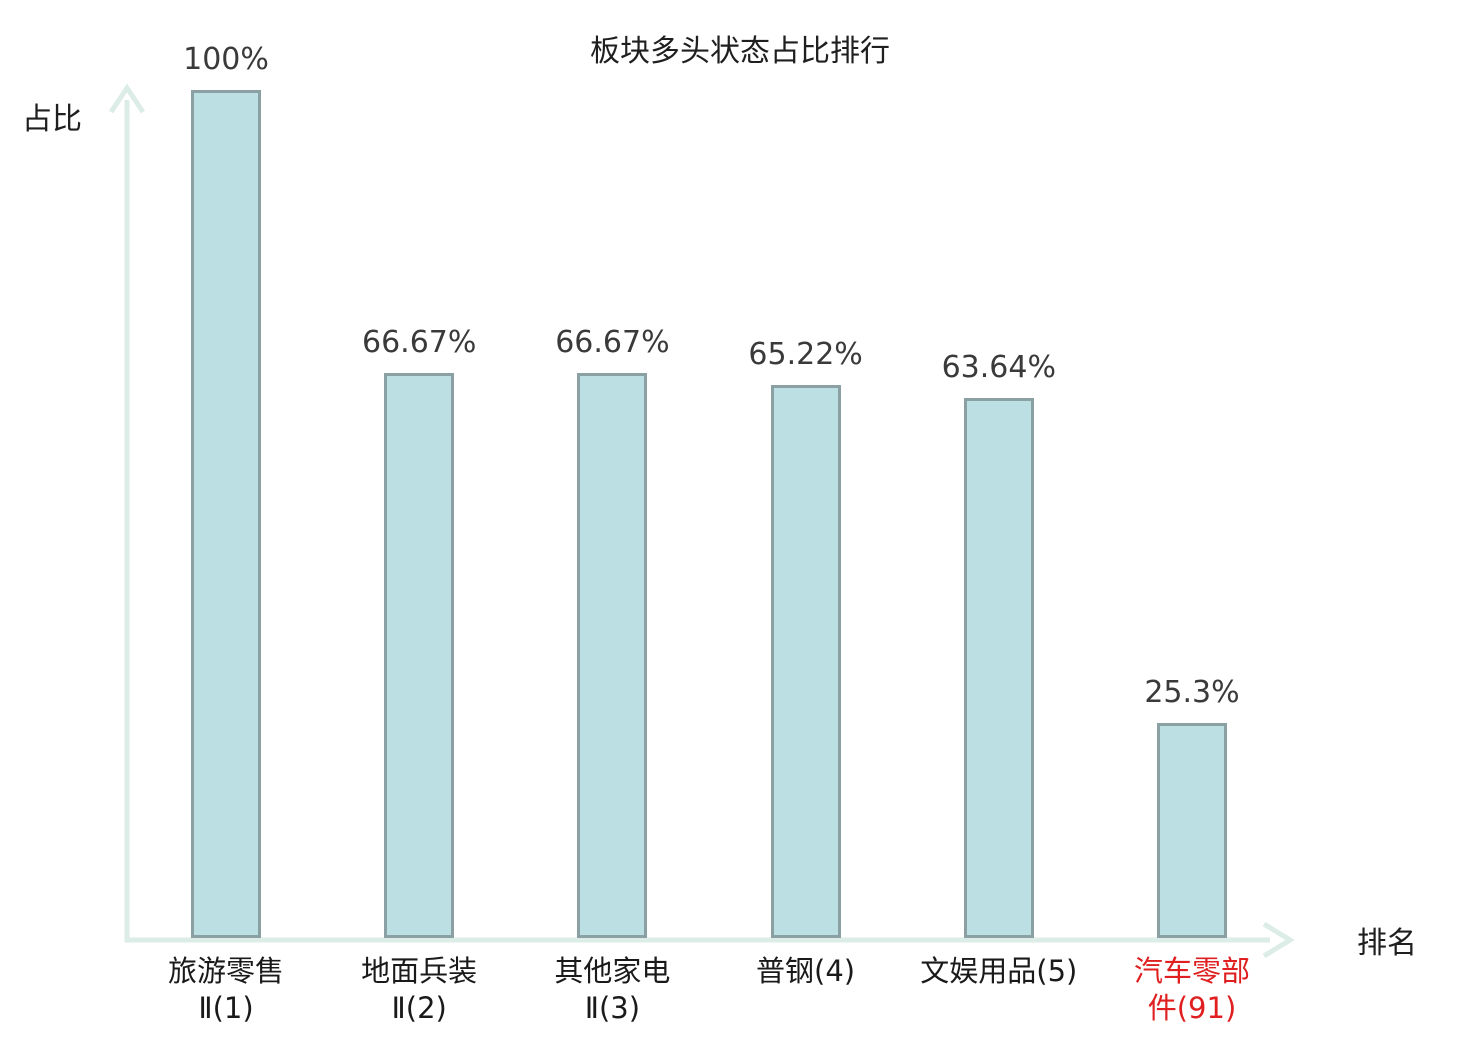  What do you see at coordinates (127, 98) in the screenshot?
I see `y-axis-arrow-icon` at bounding box center [127, 98].